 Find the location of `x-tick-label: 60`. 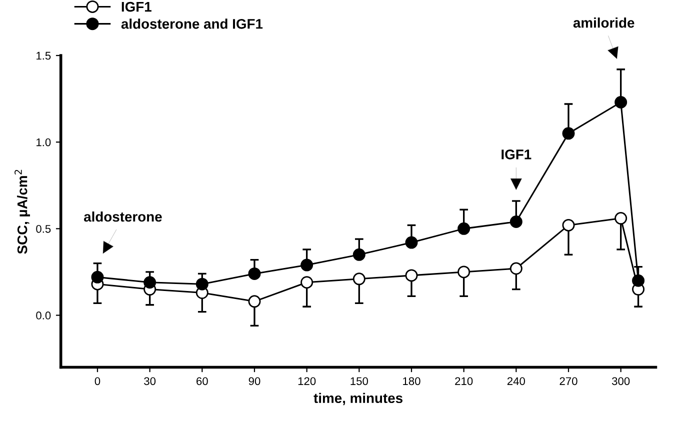

x-tick-label: 60 is located at coordinates (202, 381).